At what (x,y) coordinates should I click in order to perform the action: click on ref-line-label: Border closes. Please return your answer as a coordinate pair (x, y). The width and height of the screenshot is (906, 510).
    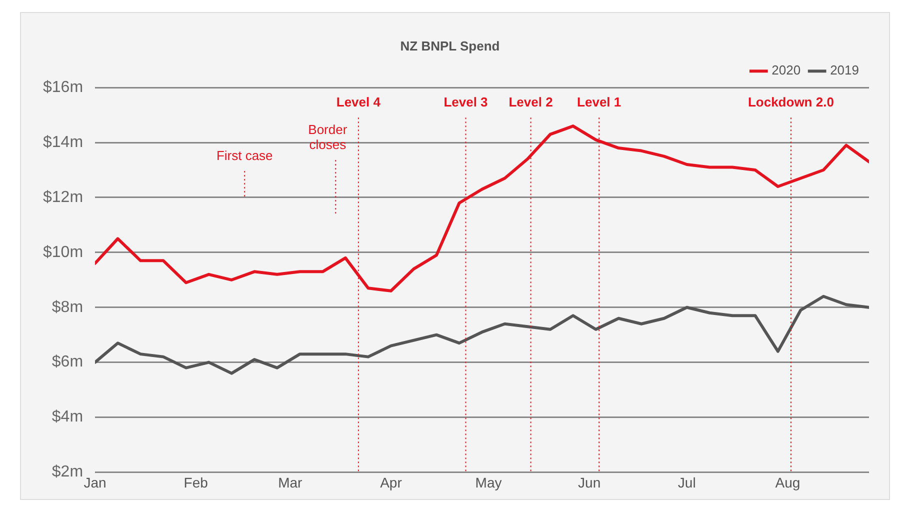
    Looking at the image, I should click on (328, 137).